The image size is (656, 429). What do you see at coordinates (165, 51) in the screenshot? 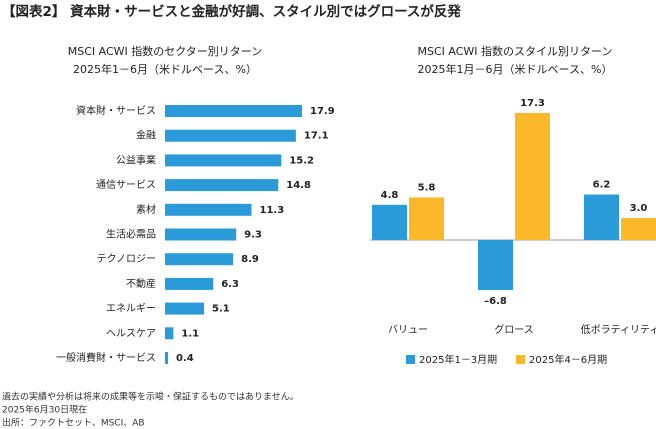
I see `chart-title: MSCI ACWI 指数のセクター別リターン` at bounding box center [165, 51].